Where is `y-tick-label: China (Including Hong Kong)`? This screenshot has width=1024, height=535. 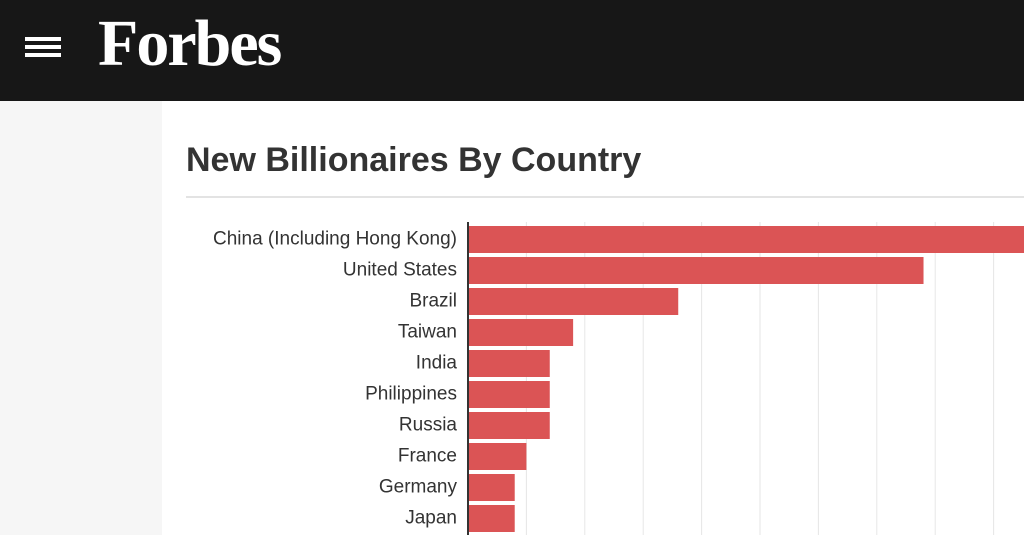
y-tick-label: China (Including Hong Kong) is located at coordinates (335, 239).